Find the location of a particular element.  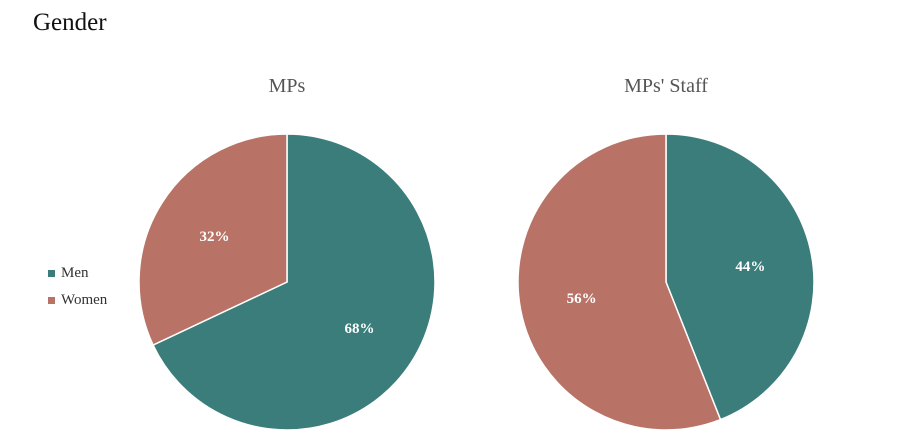

legend-label-women: Women is located at coordinates (84, 300).